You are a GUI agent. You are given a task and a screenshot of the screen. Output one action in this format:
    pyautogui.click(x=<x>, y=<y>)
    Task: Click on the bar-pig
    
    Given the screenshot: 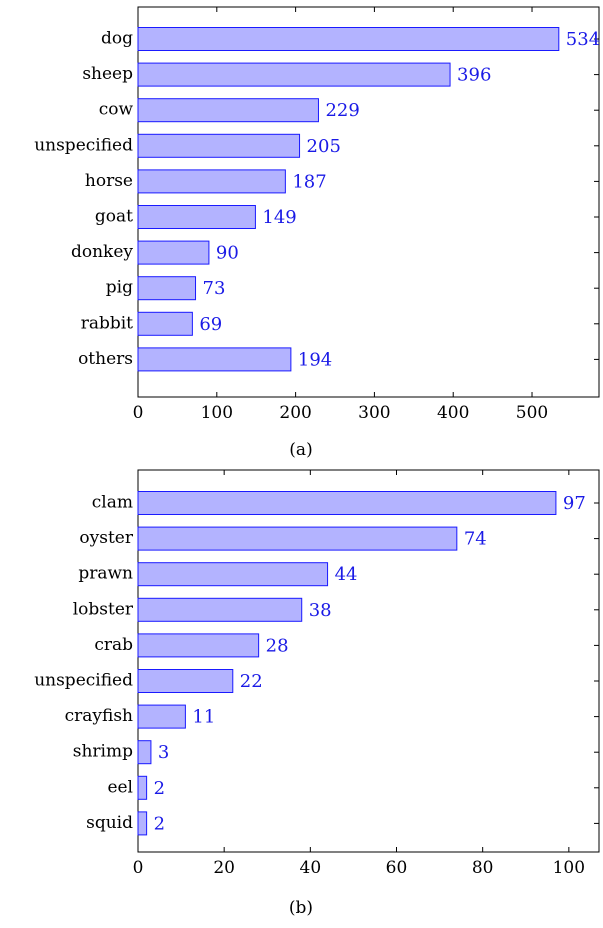 What is the action you would take?
    pyautogui.click(x=167, y=288)
    